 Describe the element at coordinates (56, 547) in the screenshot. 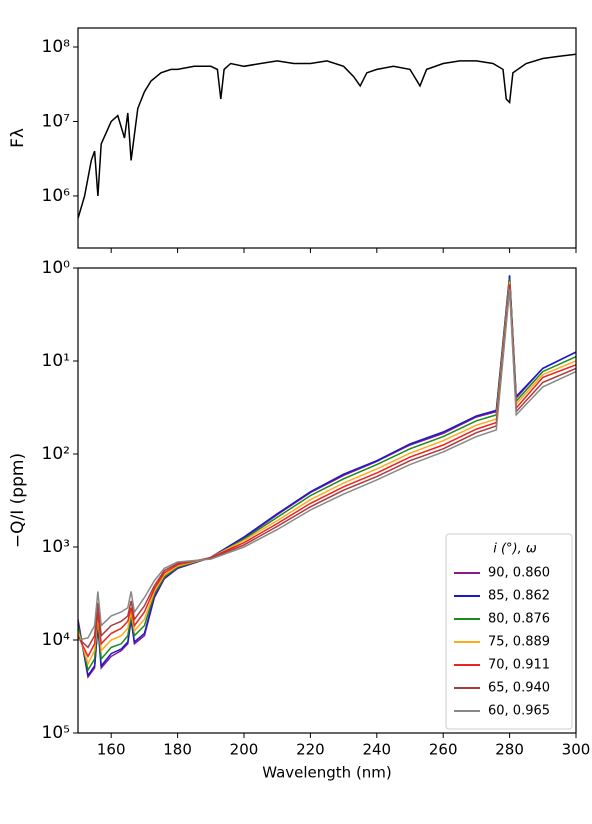

I see `y-tick-label: 10³` at that location.